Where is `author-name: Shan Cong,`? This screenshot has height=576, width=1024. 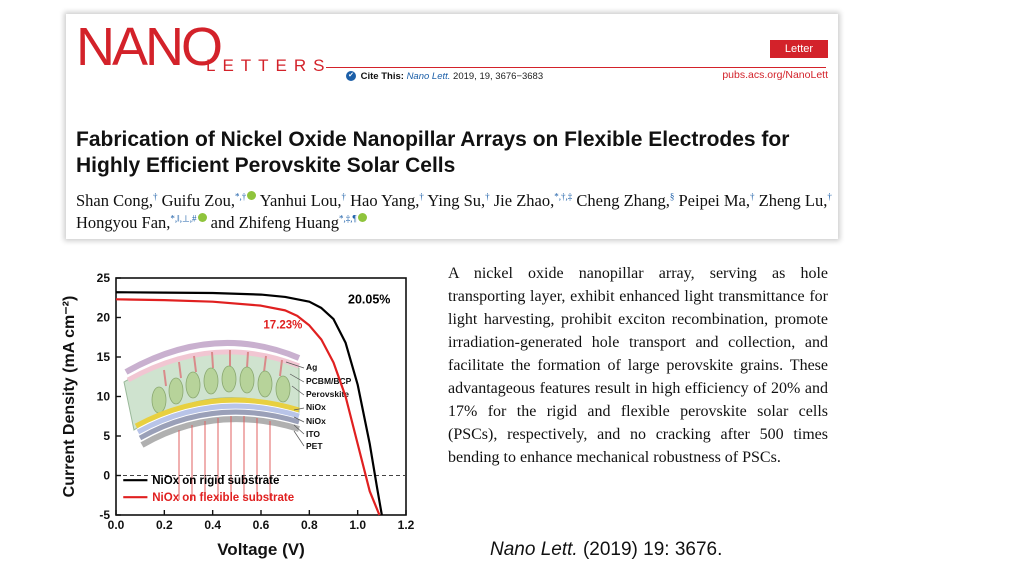 author-name: Shan Cong, is located at coordinates (115, 200).